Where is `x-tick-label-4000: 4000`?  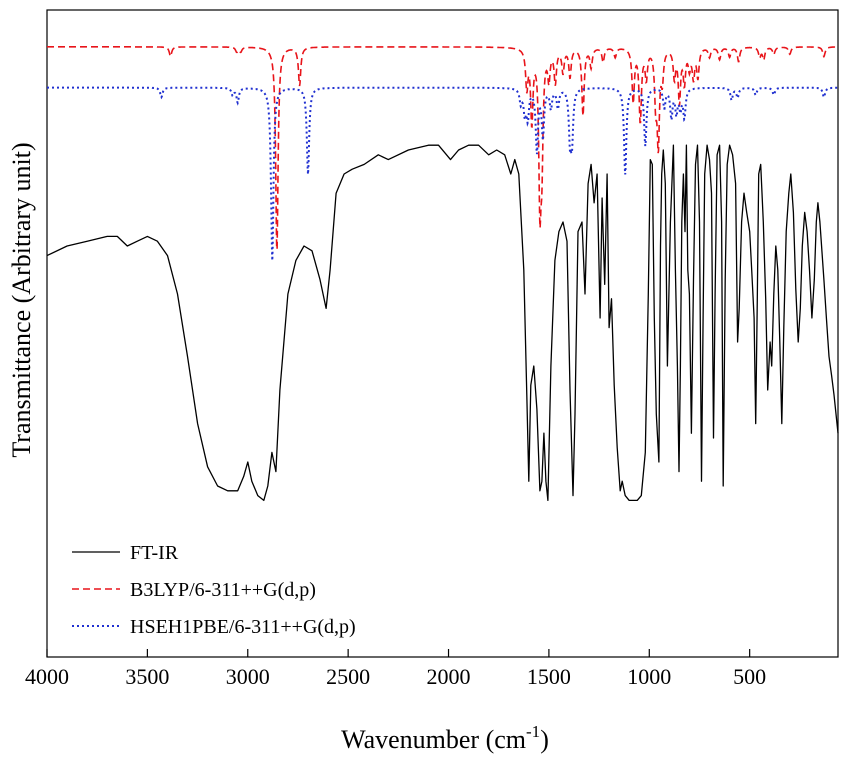 x-tick-label-4000: 4000 is located at coordinates (47, 676).